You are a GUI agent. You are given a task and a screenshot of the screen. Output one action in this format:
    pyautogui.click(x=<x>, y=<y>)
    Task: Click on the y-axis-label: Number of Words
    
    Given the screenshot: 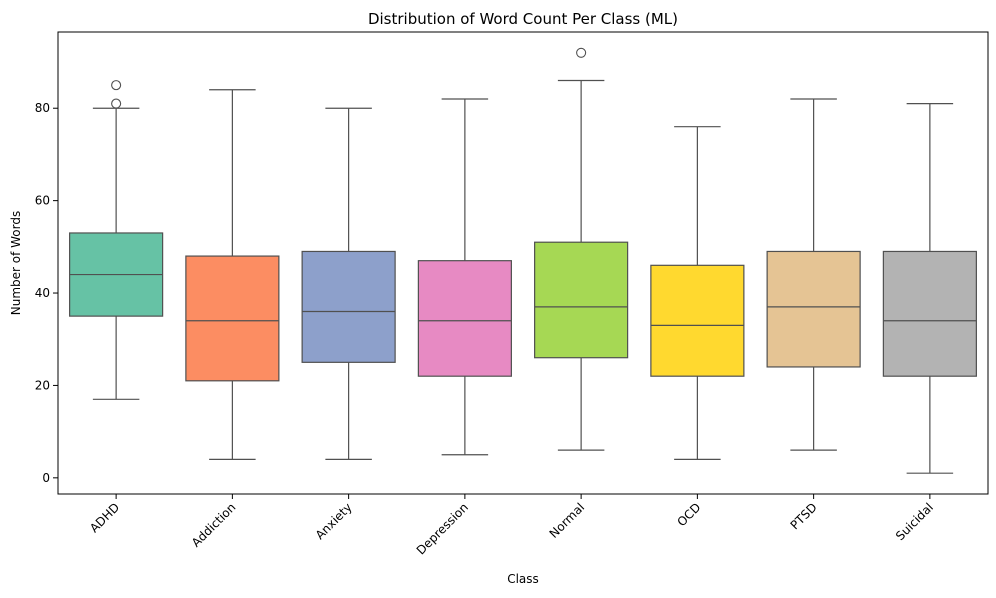 What is the action you would take?
    pyautogui.click(x=16, y=263)
    